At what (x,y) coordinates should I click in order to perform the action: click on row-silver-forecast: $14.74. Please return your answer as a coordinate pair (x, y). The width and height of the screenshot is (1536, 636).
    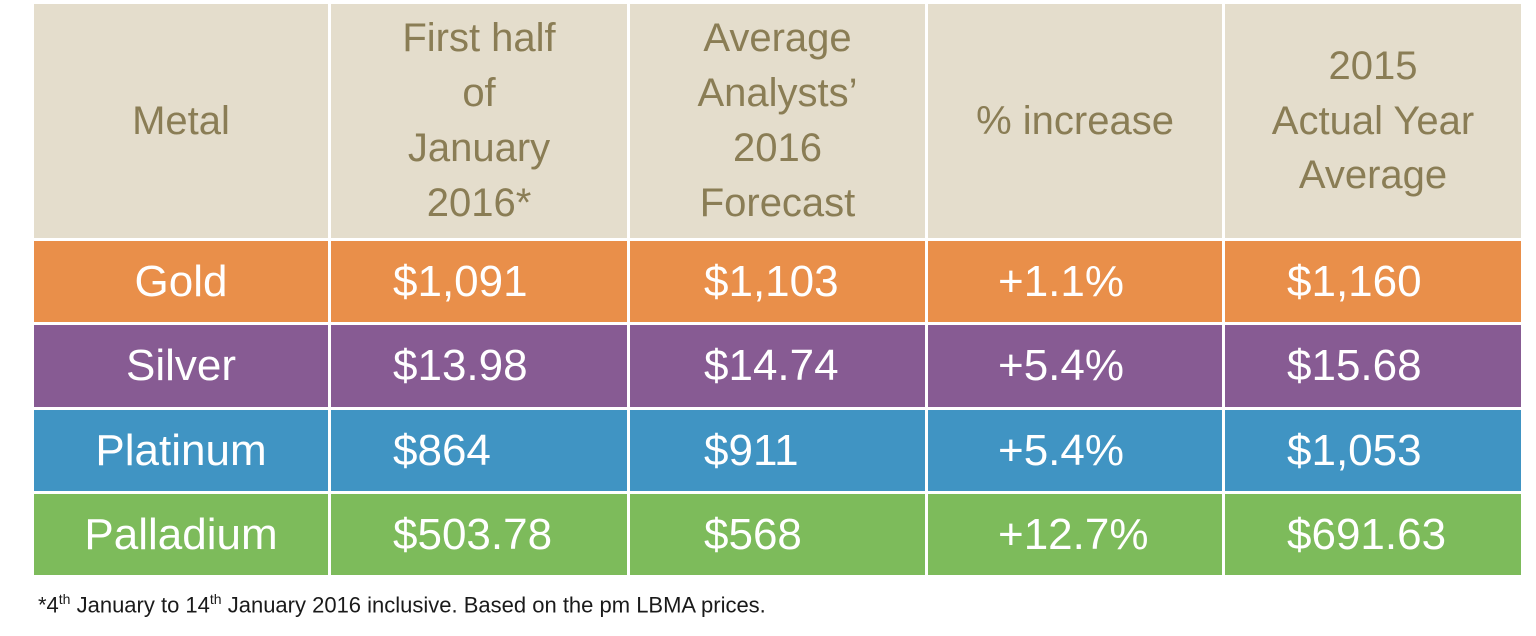
    Looking at the image, I should click on (777, 366).